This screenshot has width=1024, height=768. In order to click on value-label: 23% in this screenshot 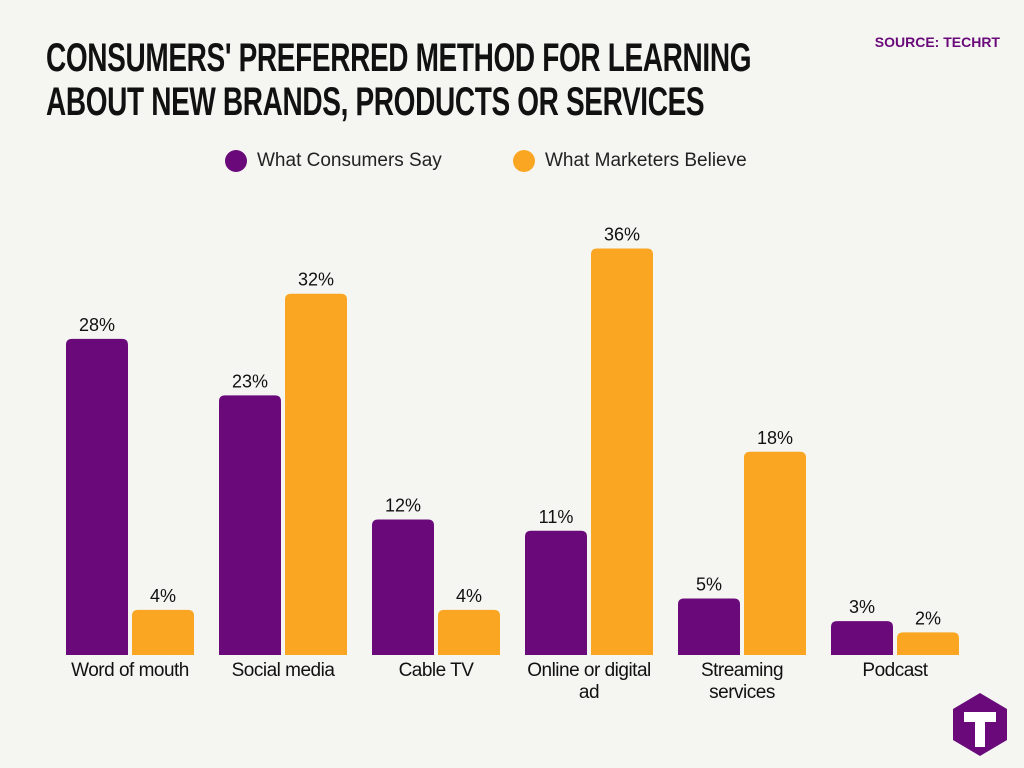, I will do `click(250, 381)`.